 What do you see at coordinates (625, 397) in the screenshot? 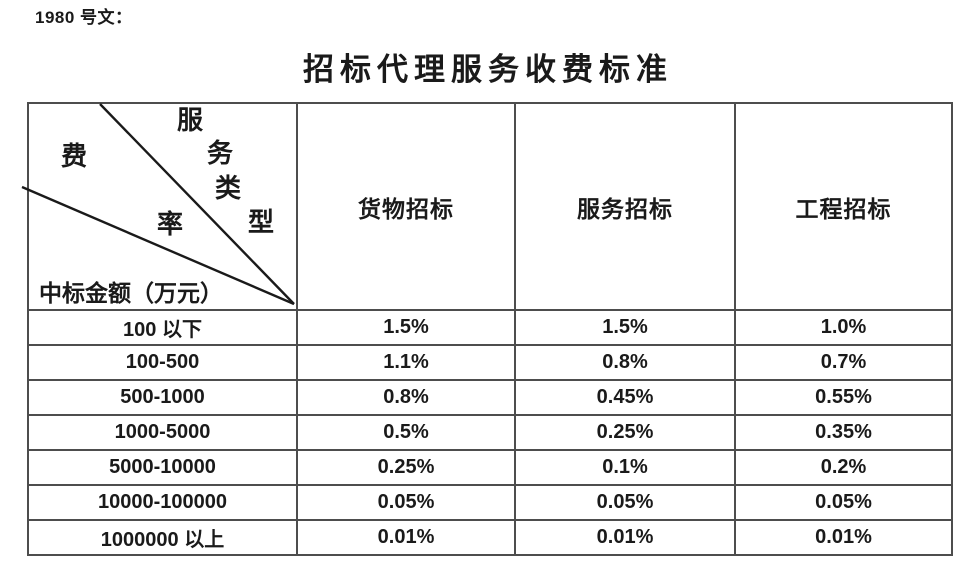
I see `rate-value-cell: 0.45%` at bounding box center [625, 397].